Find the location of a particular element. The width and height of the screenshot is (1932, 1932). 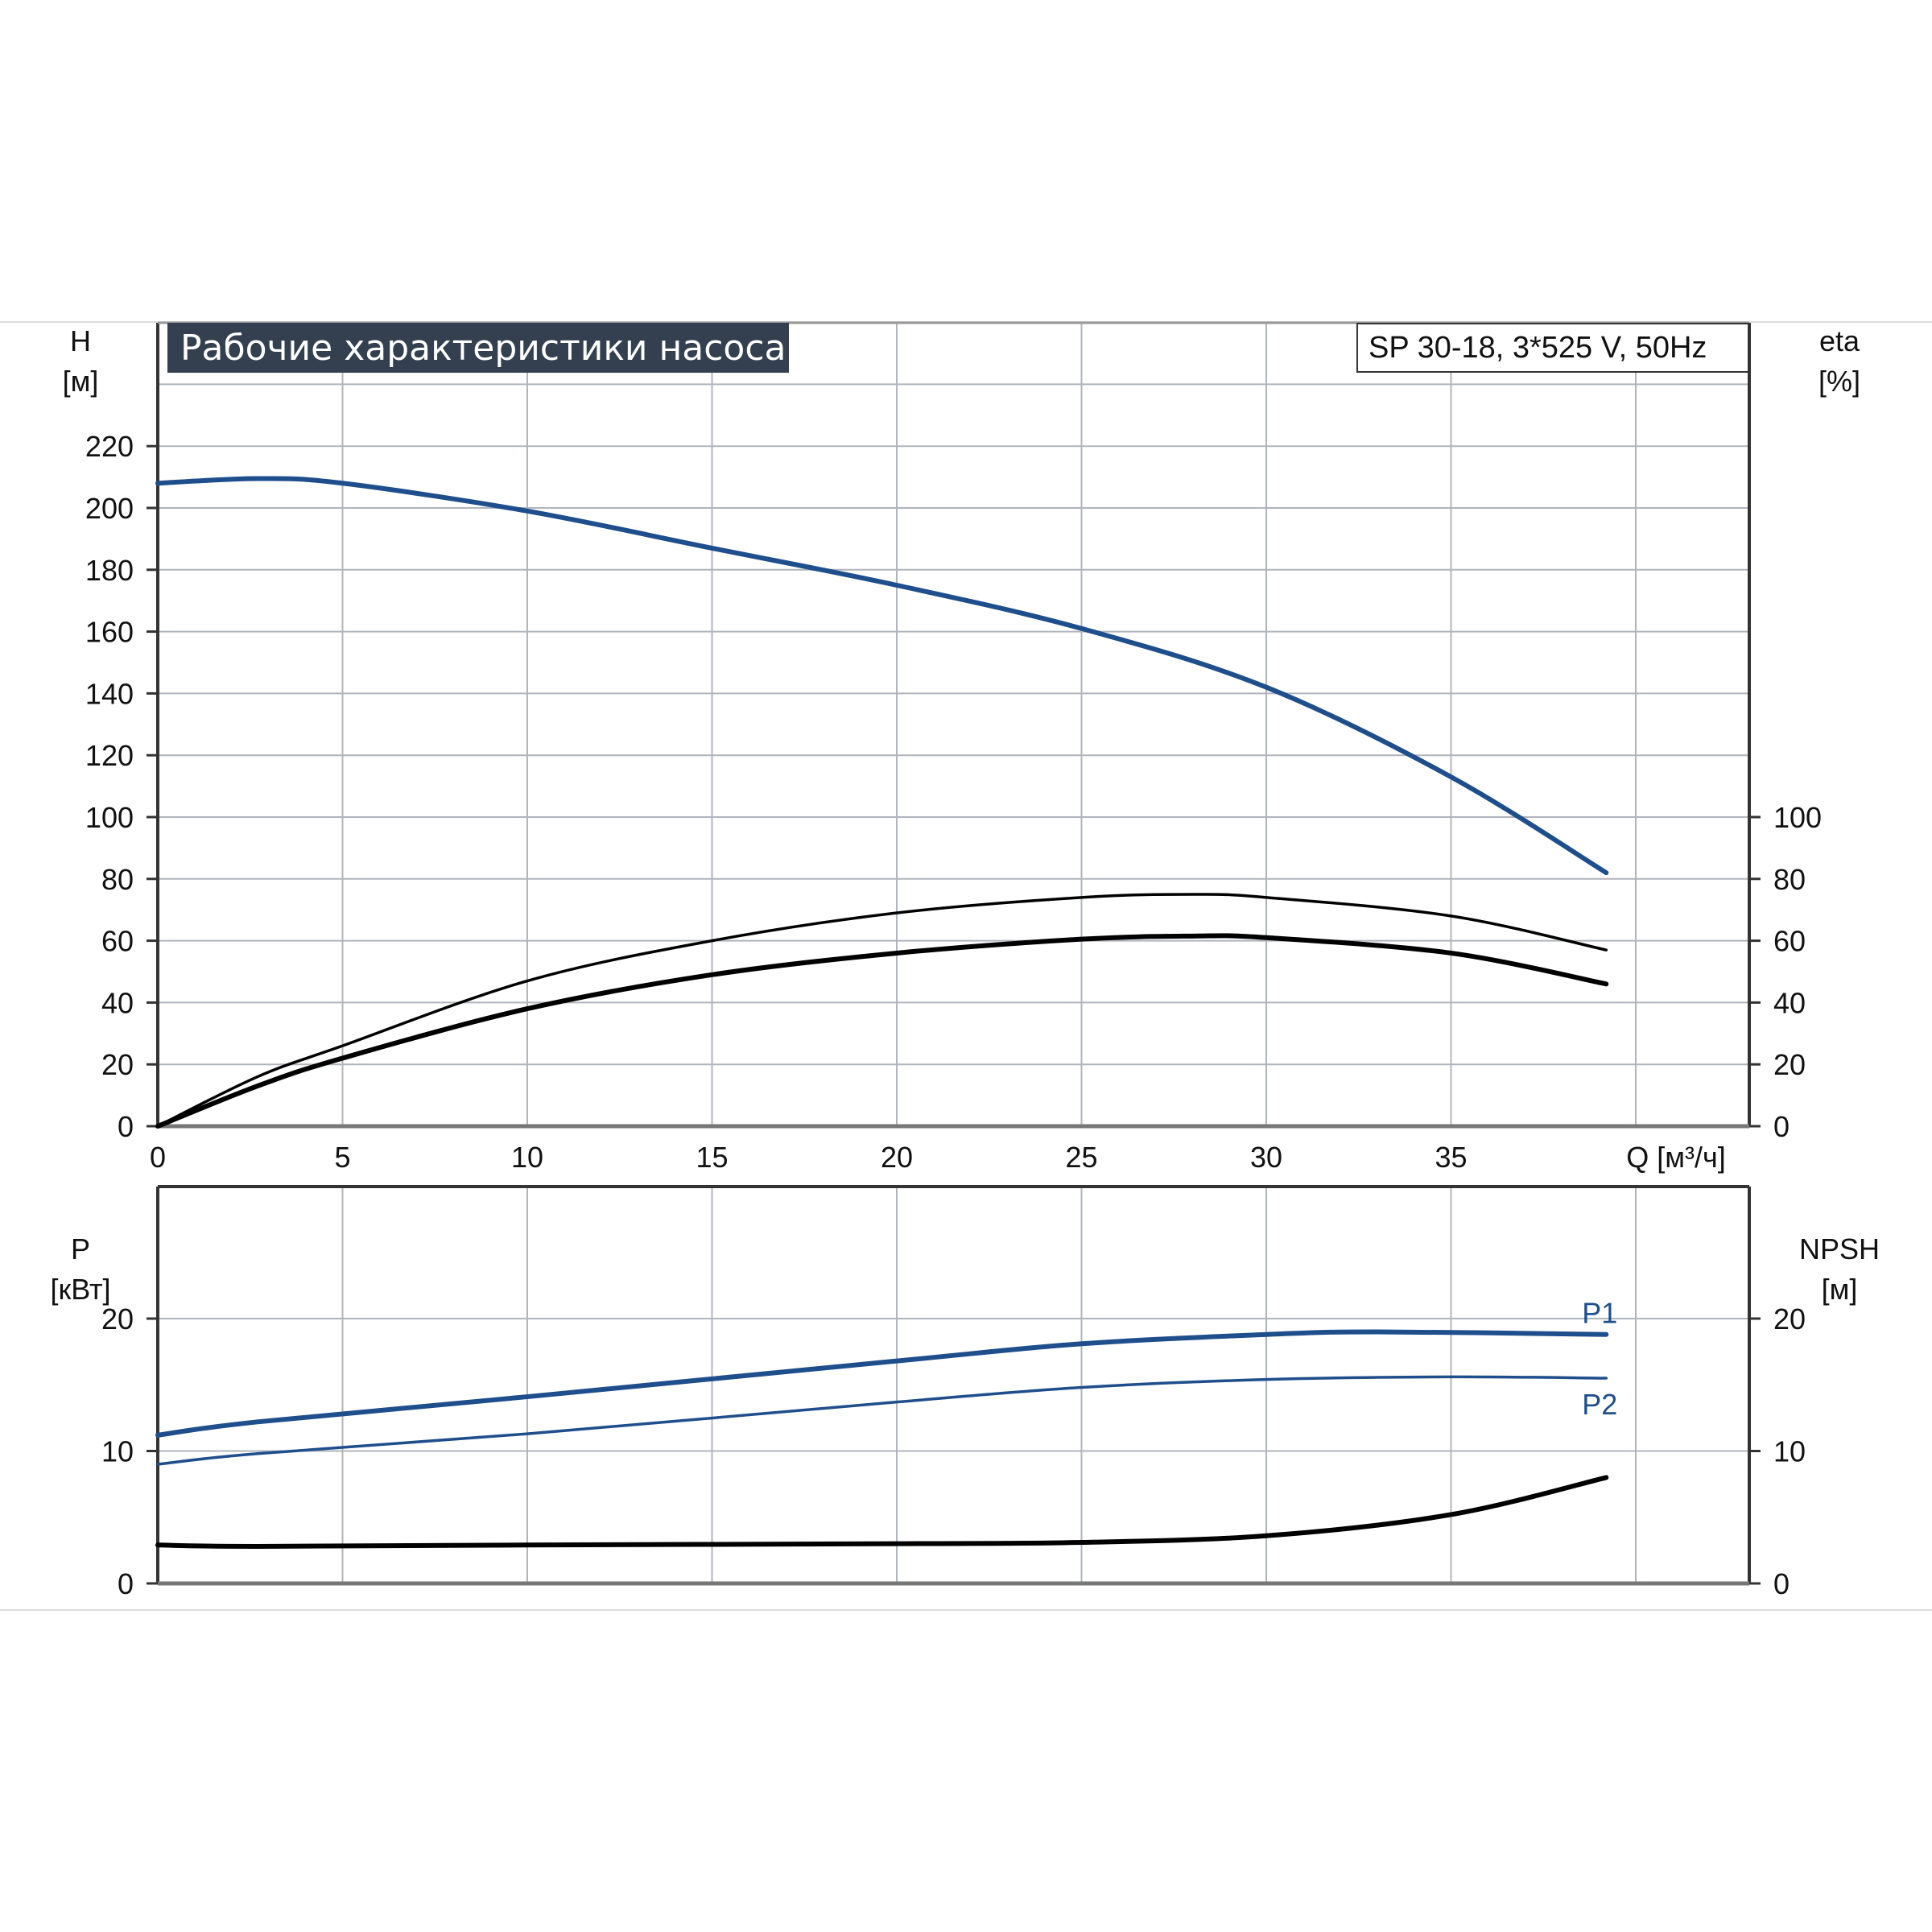

curve-npsh is located at coordinates (882, 1512).